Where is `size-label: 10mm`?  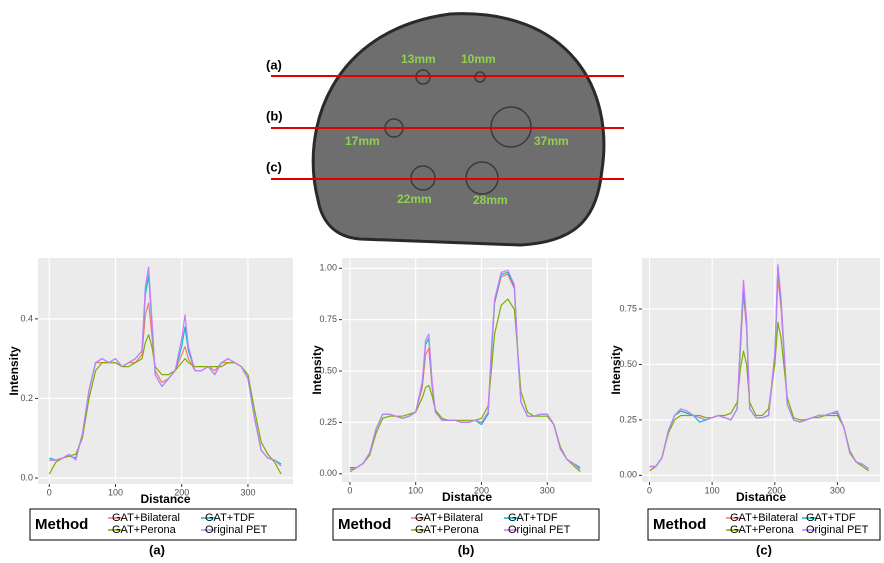 size-label: 10mm is located at coordinates (478, 59).